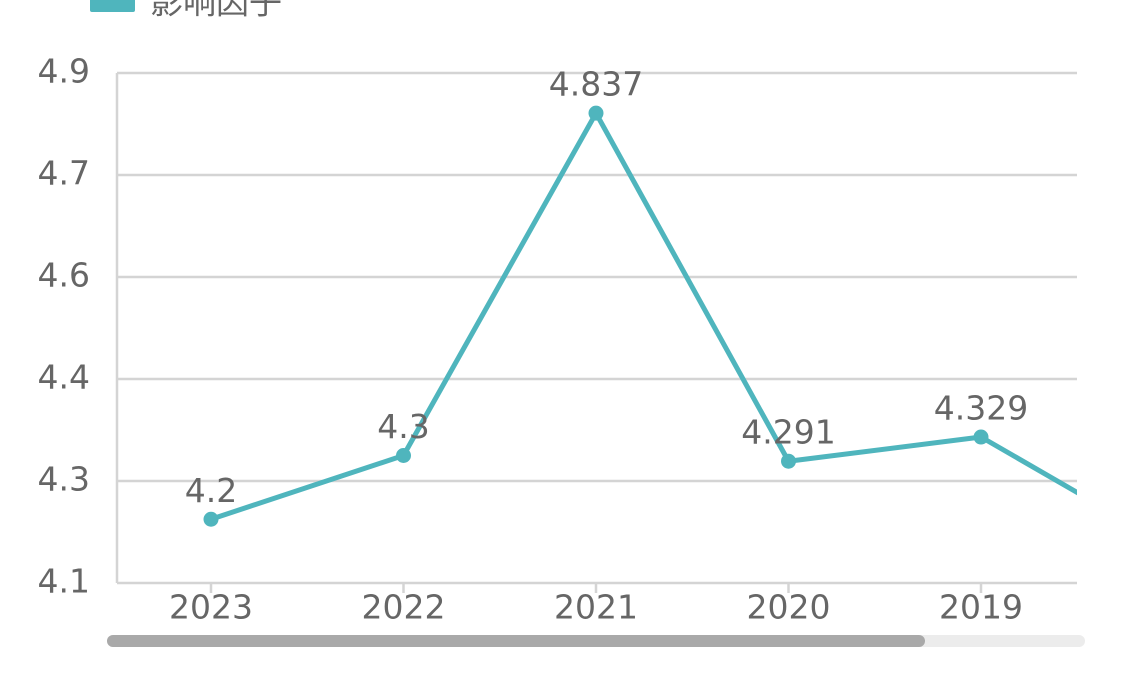  What do you see at coordinates (64, 71) in the screenshot?
I see `y-tick-label: 4.9` at bounding box center [64, 71].